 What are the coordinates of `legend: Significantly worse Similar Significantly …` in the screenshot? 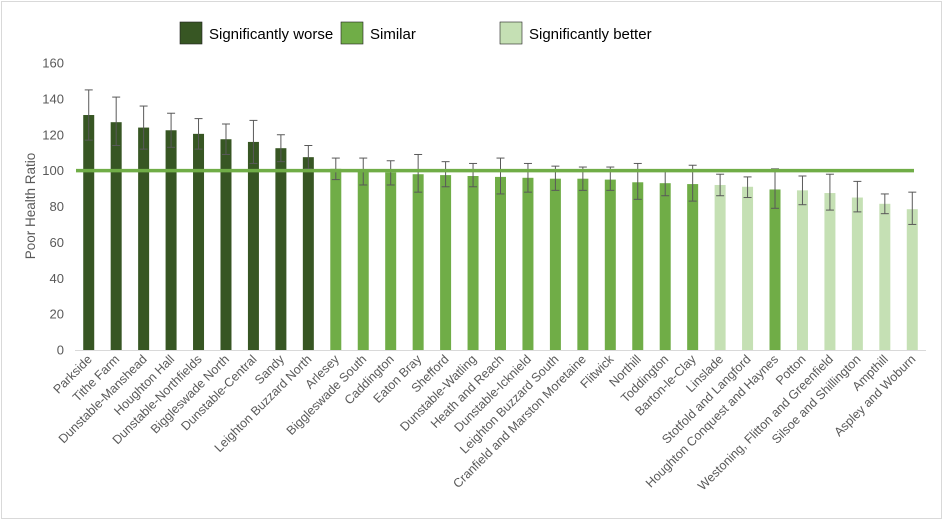 It's located at (415, 33).